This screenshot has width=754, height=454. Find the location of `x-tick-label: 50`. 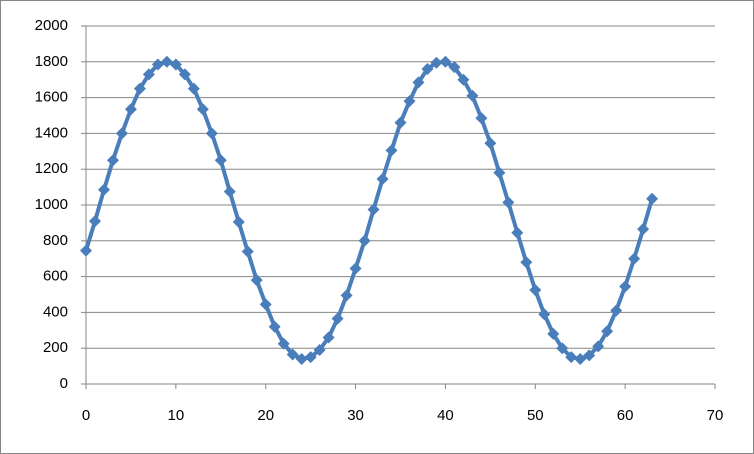

x-tick-label: 50 is located at coordinates (535, 415).